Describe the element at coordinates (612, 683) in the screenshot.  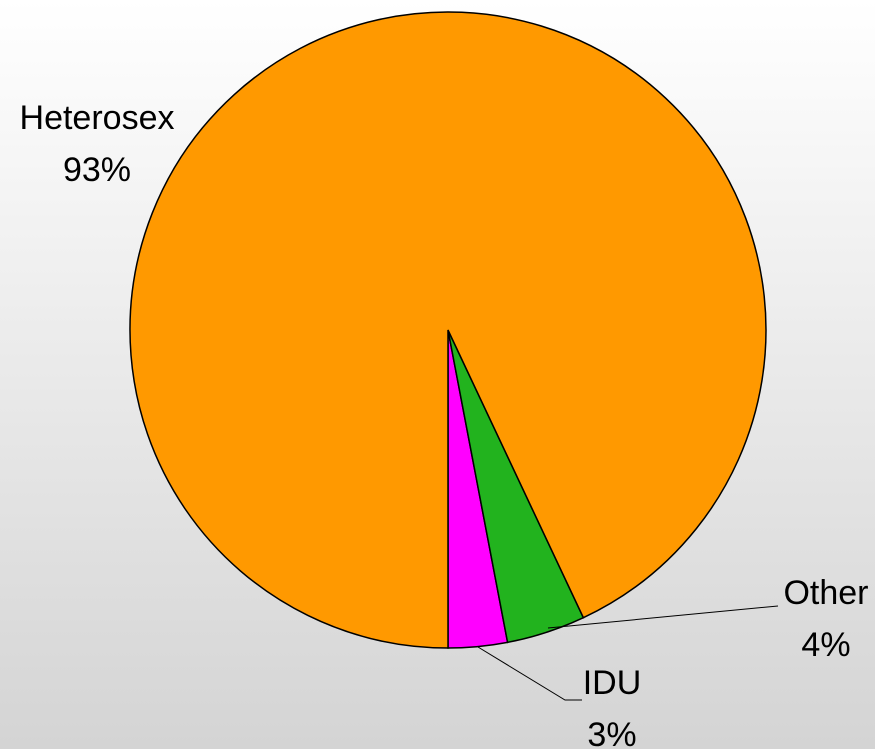
I see `slice-label: IDU` at that location.